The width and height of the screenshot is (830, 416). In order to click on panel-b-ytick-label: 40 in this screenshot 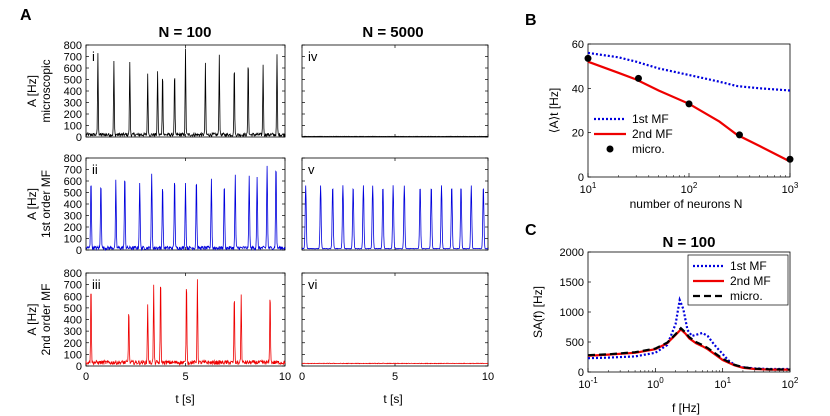, I will do `click(578, 89)`.